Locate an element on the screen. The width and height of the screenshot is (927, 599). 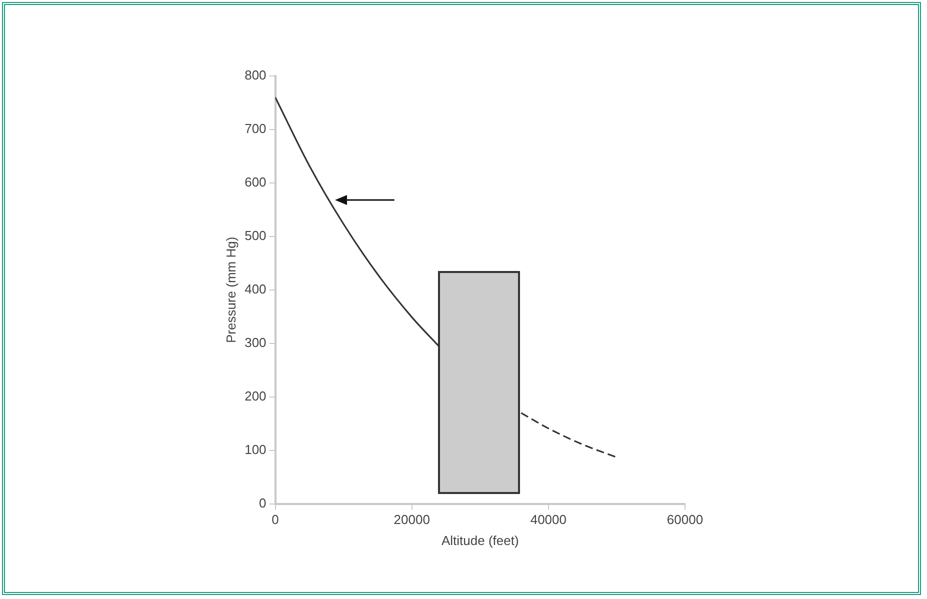
x-tick-label: 20000 is located at coordinates (412, 520).